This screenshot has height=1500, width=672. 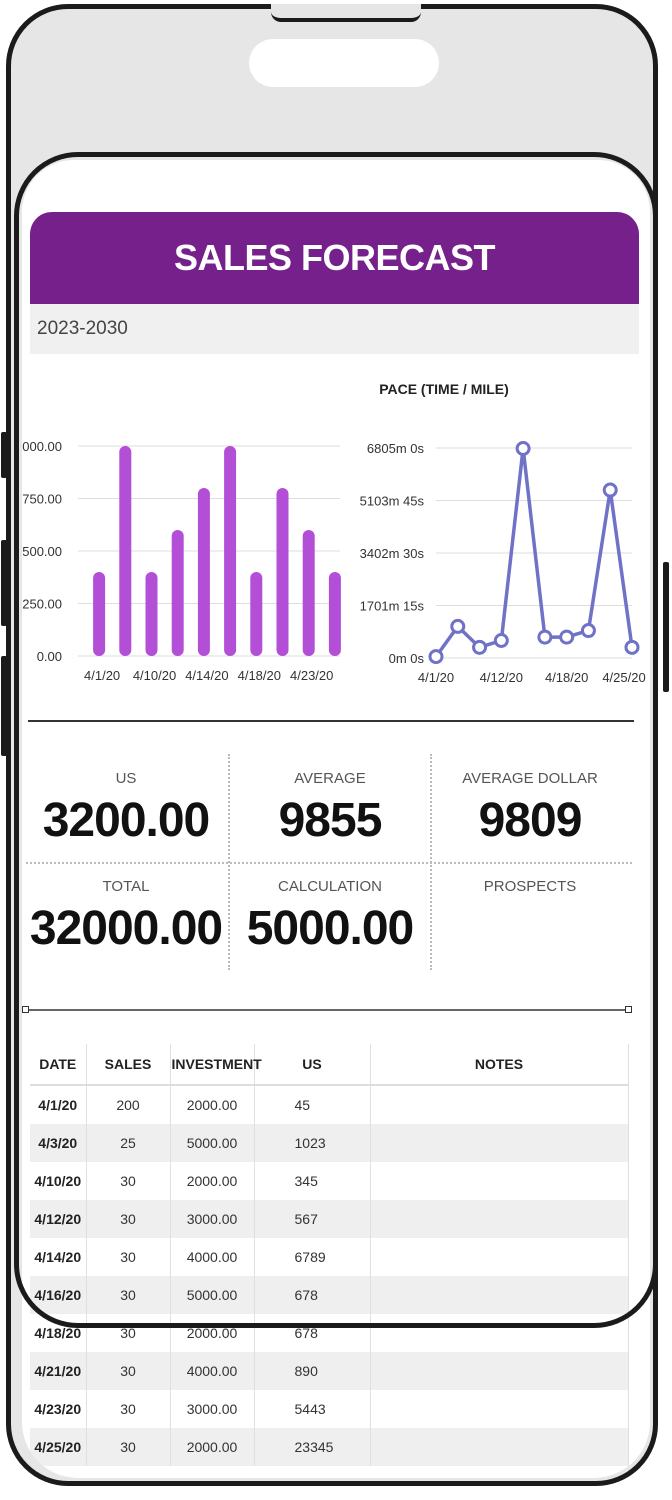 I want to click on cell-date: 4/3/20, so click(x=58, y=1143).